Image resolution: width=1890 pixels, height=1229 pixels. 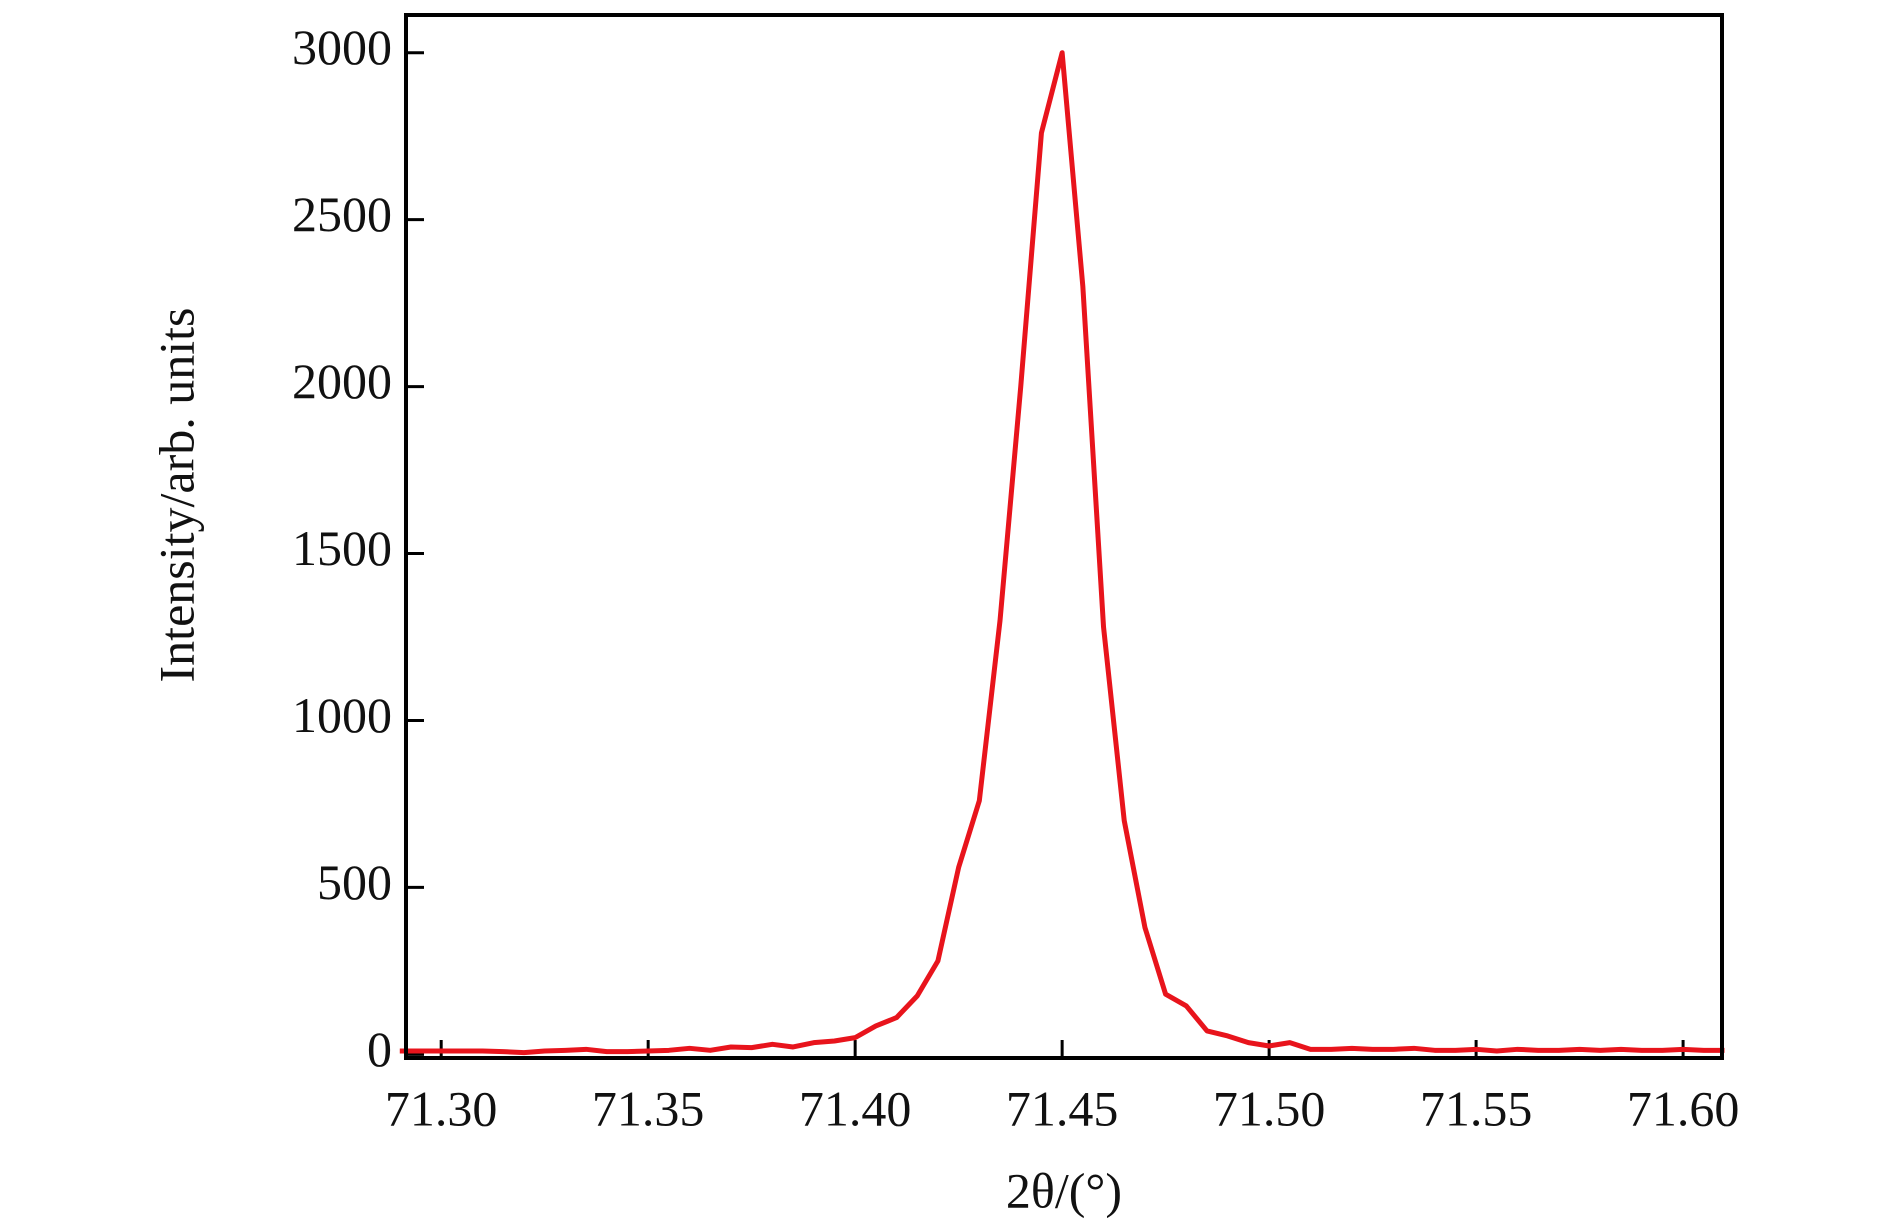 What do you see at coordinates (1064, 1190) in the screenshot?
I see `x-axis-label: 2θ/(°)` at bounding box center [1064, 1190].